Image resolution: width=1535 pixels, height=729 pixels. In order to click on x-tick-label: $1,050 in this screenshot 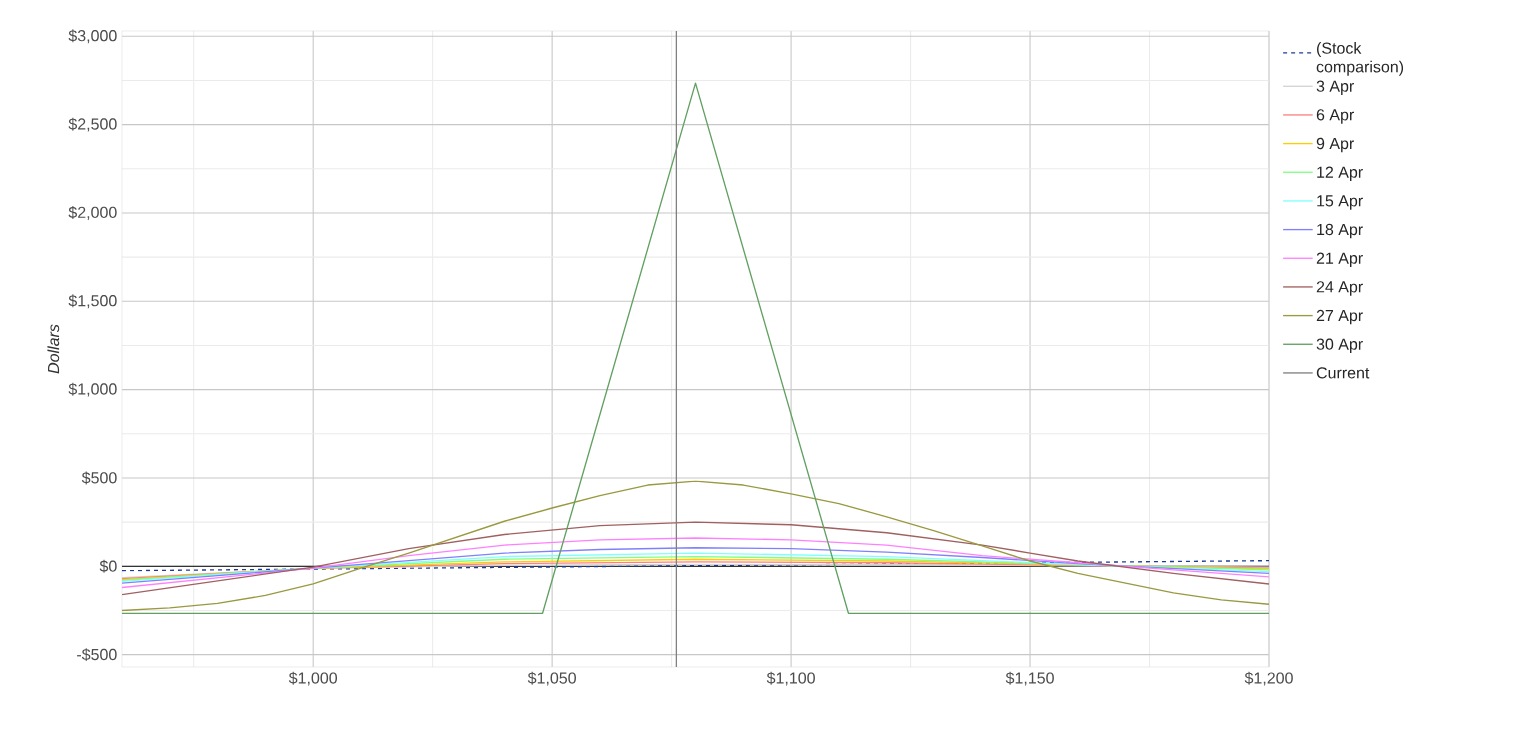, I will do `click(551, 678)`.